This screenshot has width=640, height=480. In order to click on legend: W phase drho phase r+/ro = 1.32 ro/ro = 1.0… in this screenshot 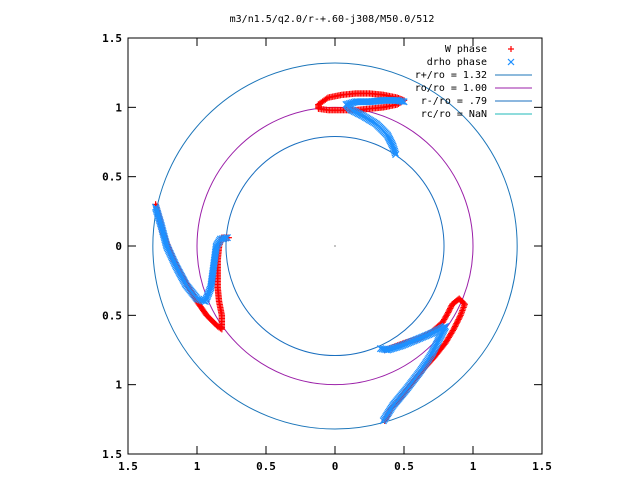, I will do `click(473, 82)`.